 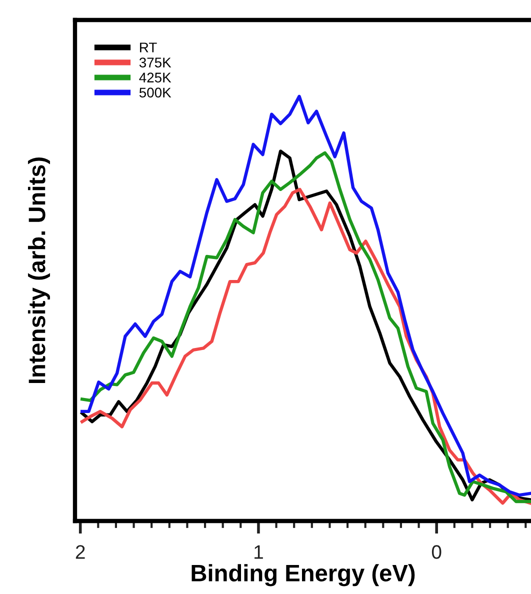 What do you see at coordinates (148, 47) in the screenshot?
I see `legend-label: RT` at bounding box center [148, 47].